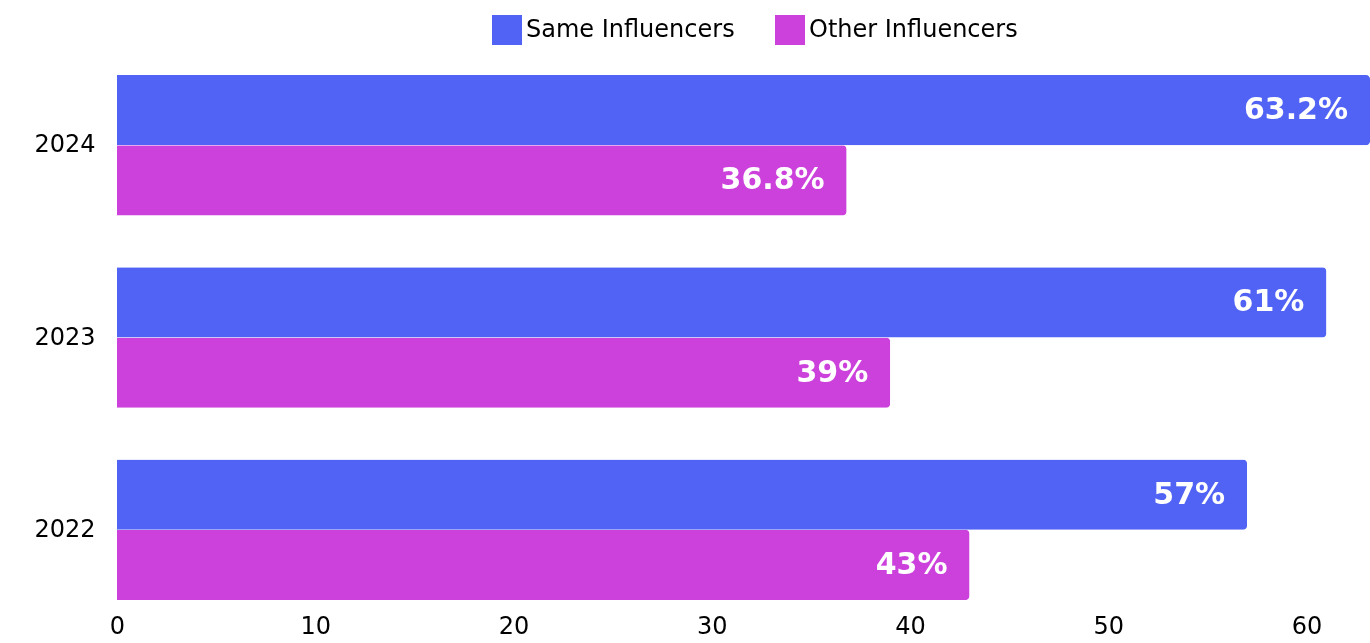 This screenshot has height=643, width=1370. What do you see at coordinates (911, 563) in the screenshot?
I see `data-label: 43%` at bounding box center [911, 563].